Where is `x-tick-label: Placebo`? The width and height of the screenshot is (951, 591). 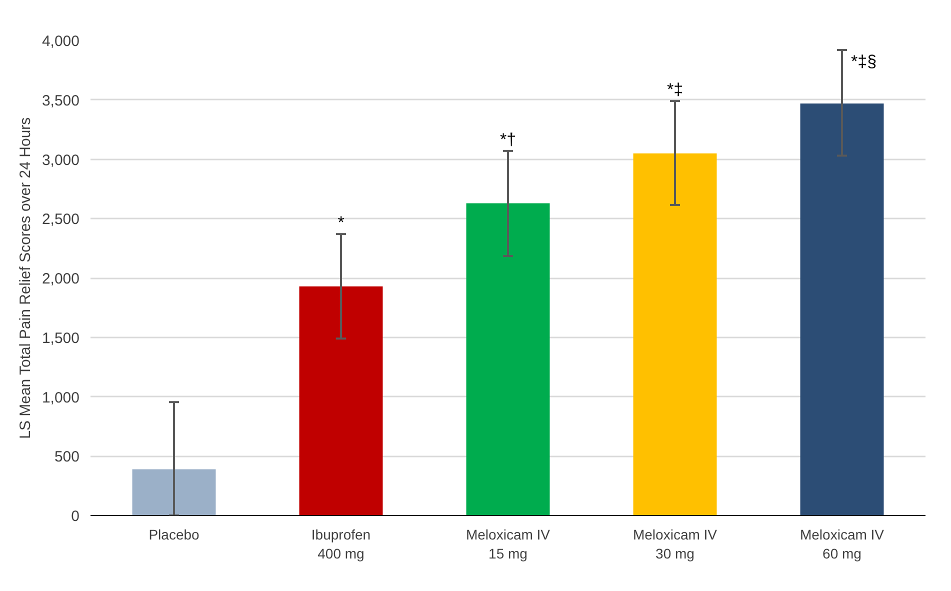
x-tick-label: Placebo is located at coordinates (174, 534).